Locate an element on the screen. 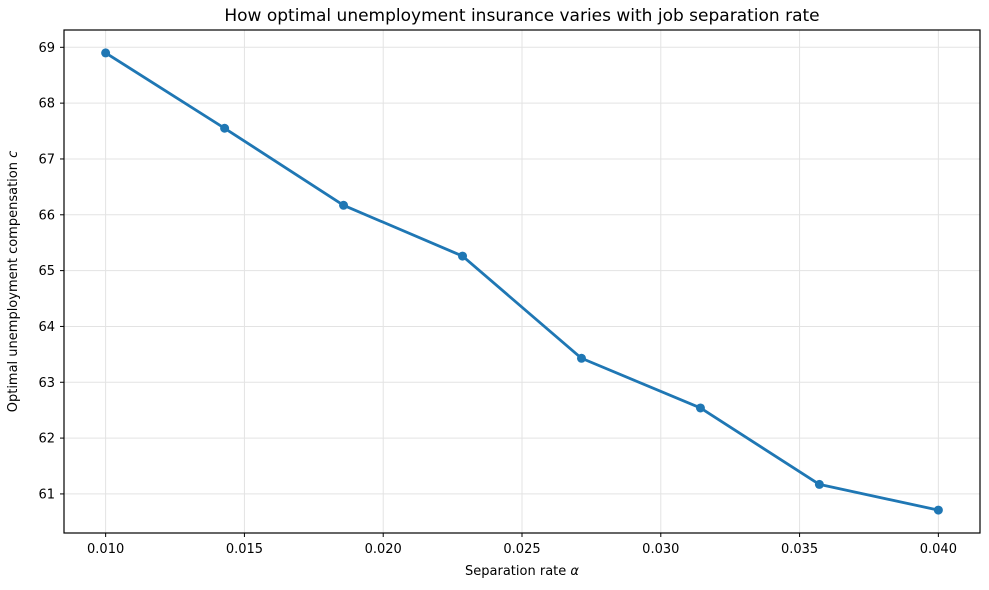  x-tick-label: 0.035 is located at coordinates (799, 549).